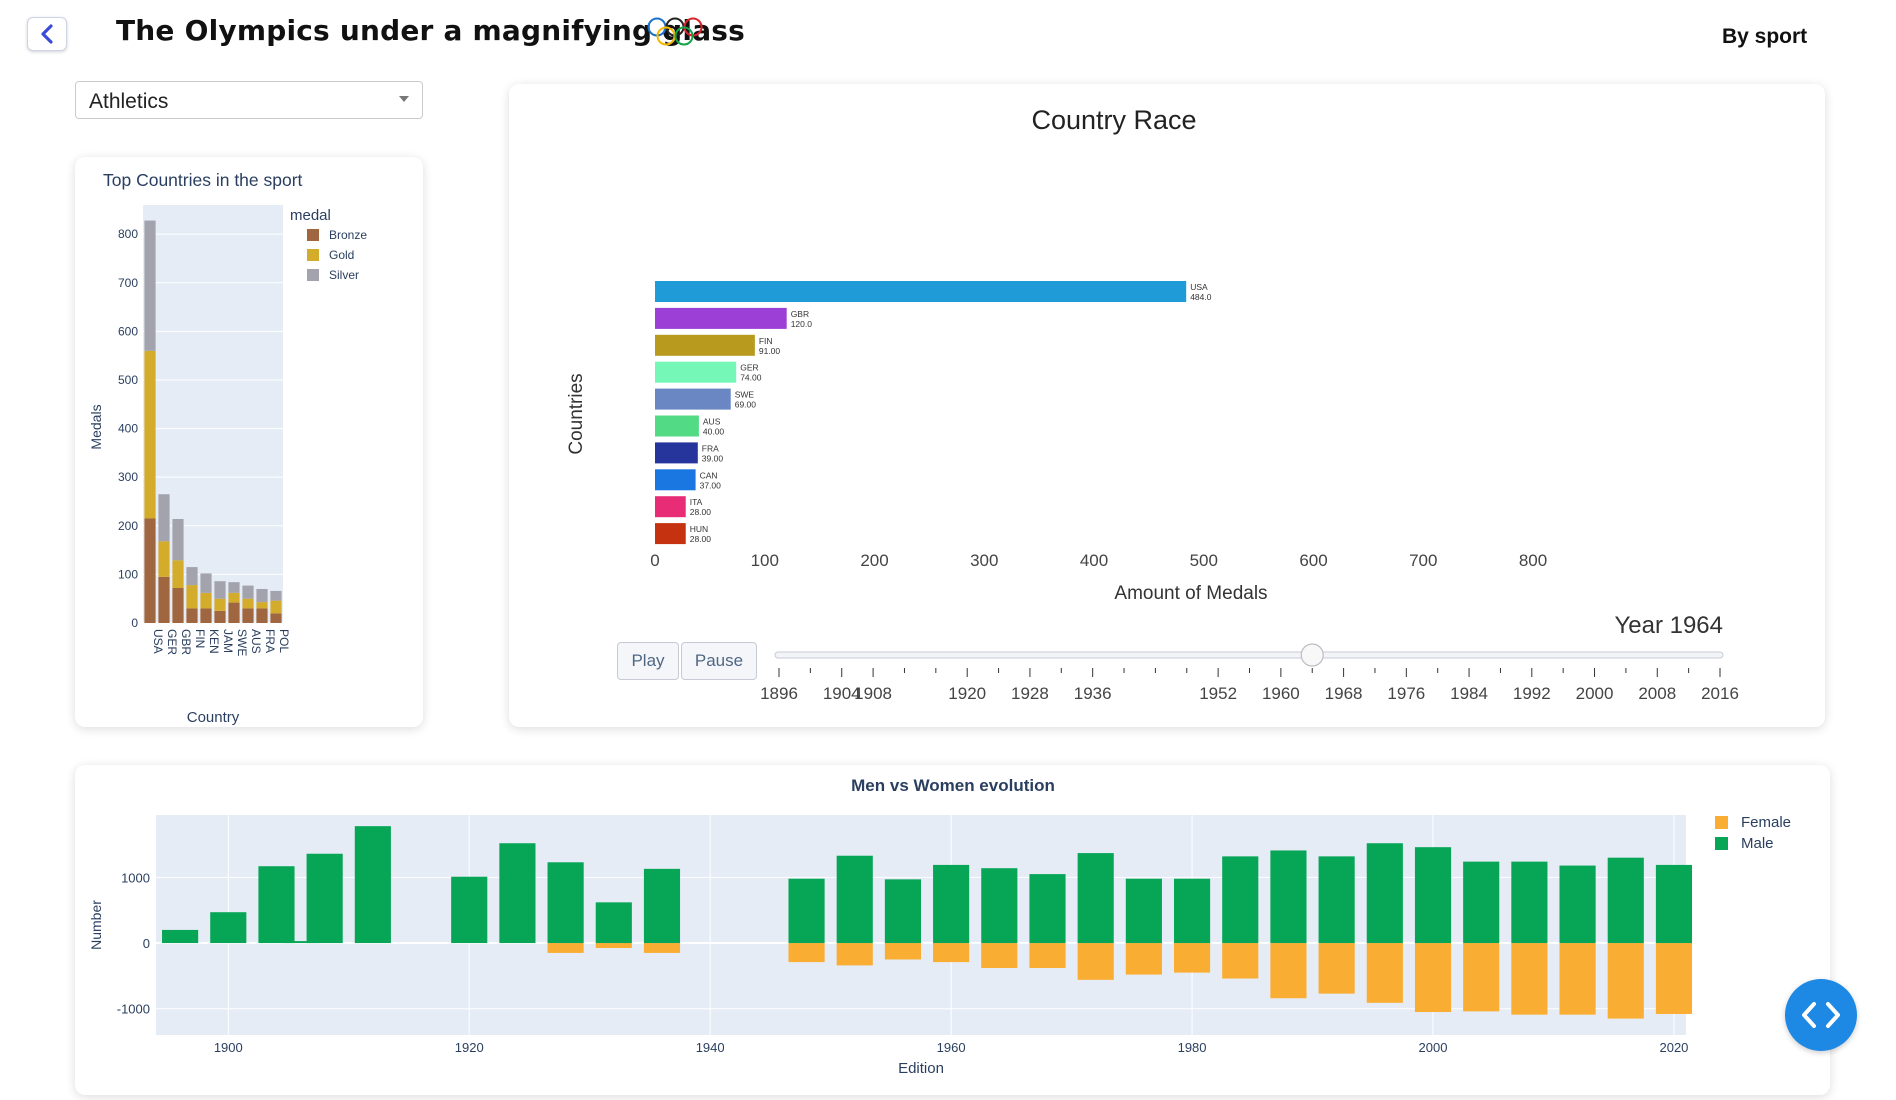 The width and height of the screenshot is (1896, 1100). What do you see at coordinates (1406, 693) in the screenshot?
I see `year-slider-label: 1976` at bounding box center [1406, 693].